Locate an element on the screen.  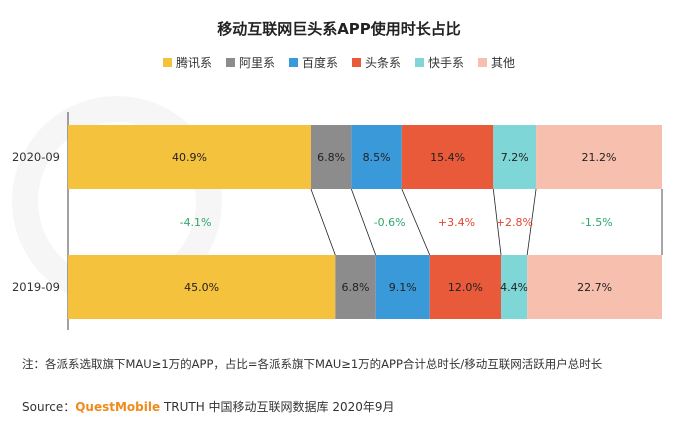
bar-segment-baidu-2020 is located at coordinates (376, 157).